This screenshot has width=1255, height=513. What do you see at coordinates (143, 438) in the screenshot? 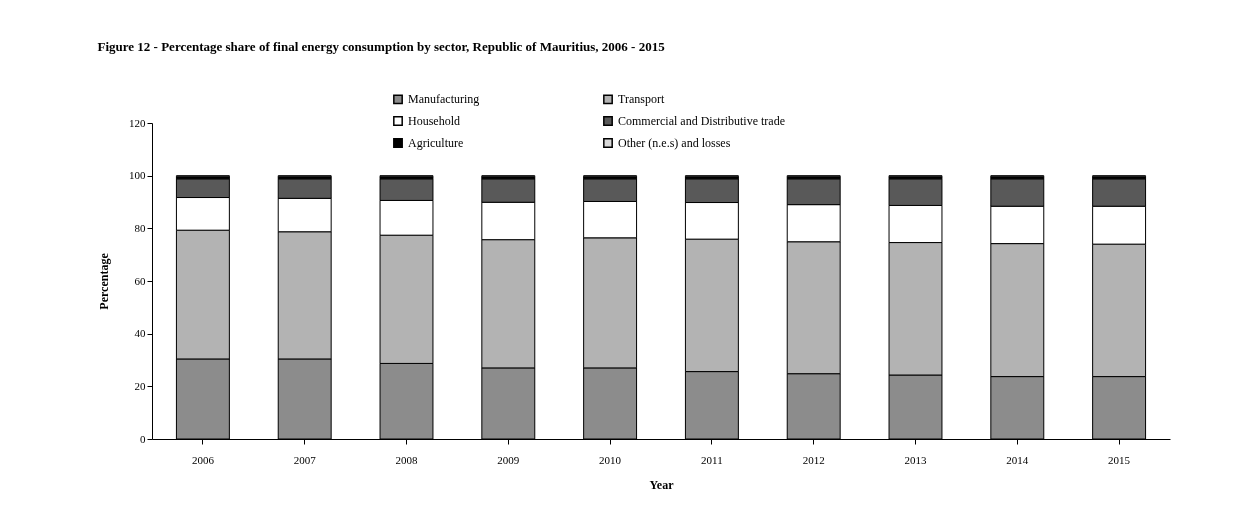
I see `y-tick-label: 0` at bounding box center [143, 438].